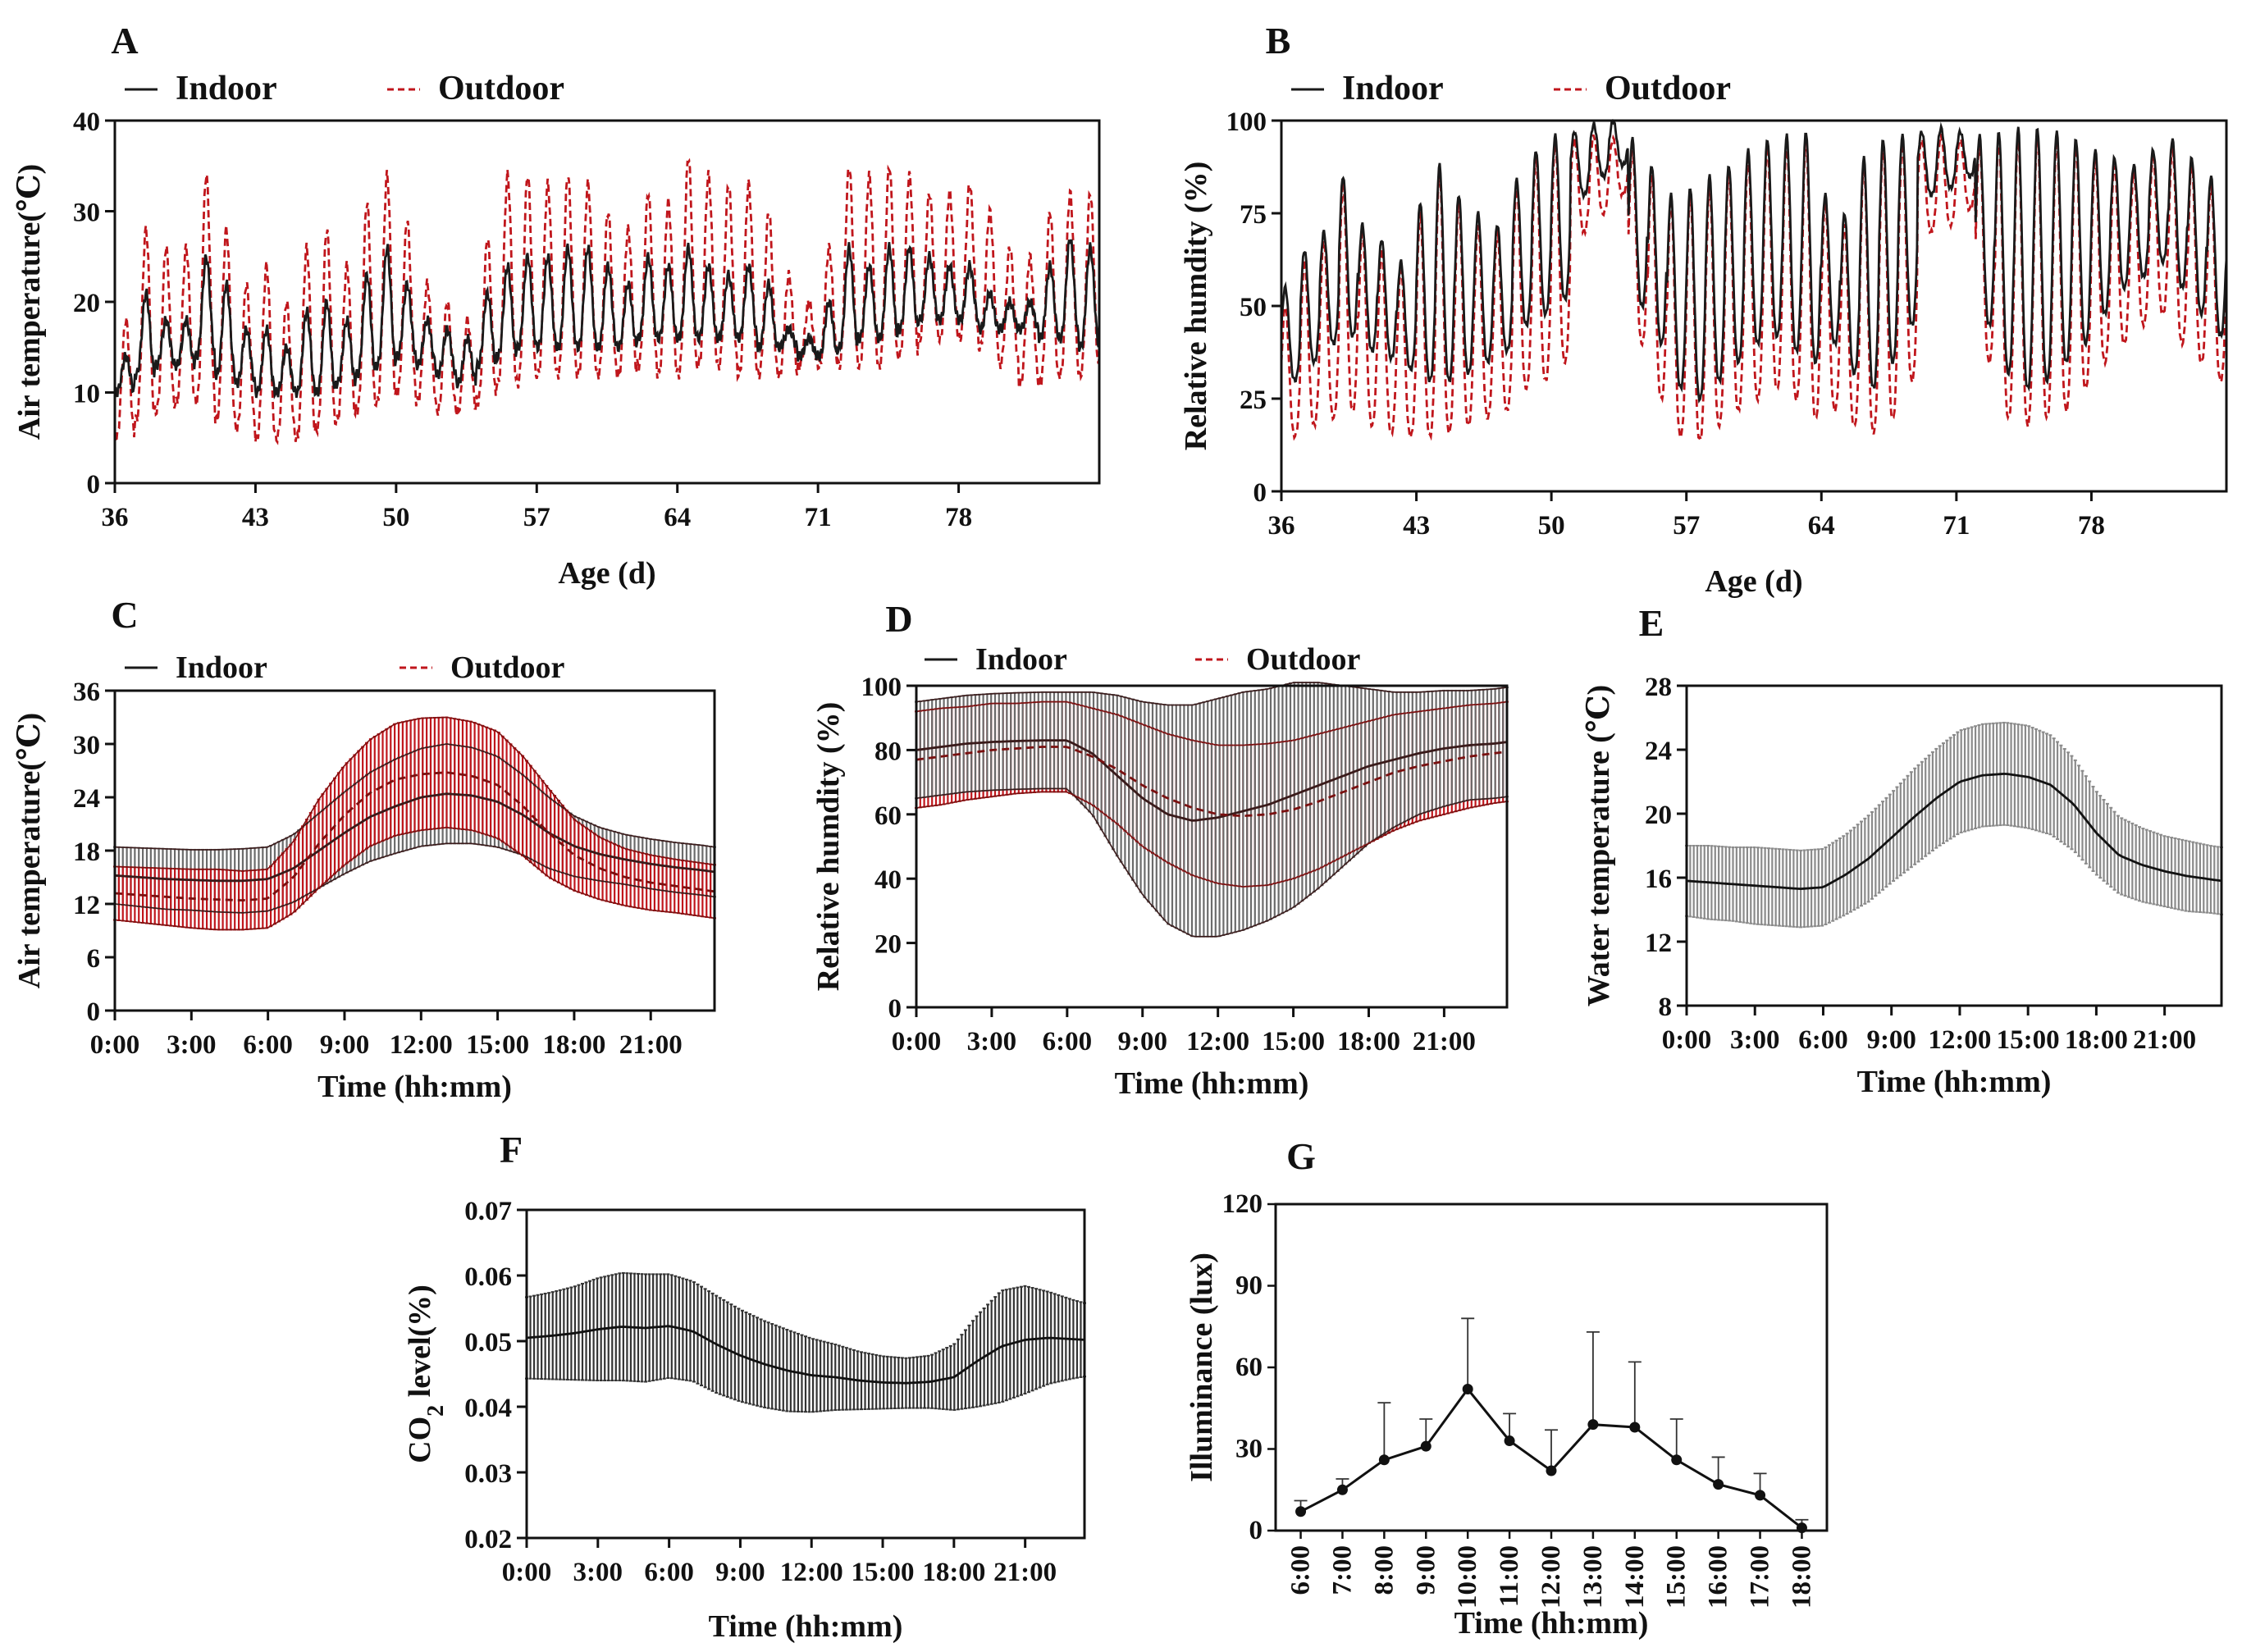 The height and width of the screenshot is (1652, 2242). What do you see at coordinates (1509, 1576) in the screenshot?
I see `x-tick-label: 11:00` at bounding box center [1509, 1576].